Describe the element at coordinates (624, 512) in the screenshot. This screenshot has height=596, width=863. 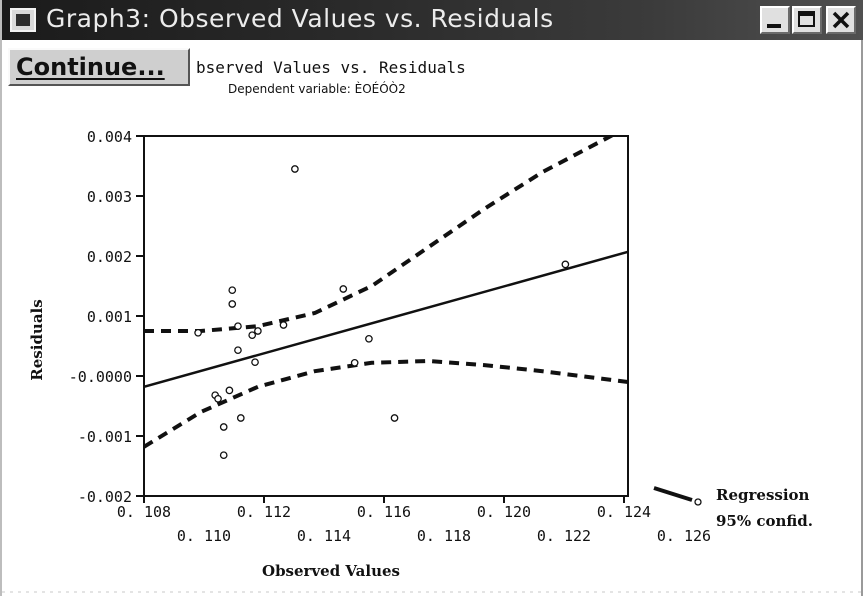
I see `x-tick-label-upper: 0. 124` at that location.